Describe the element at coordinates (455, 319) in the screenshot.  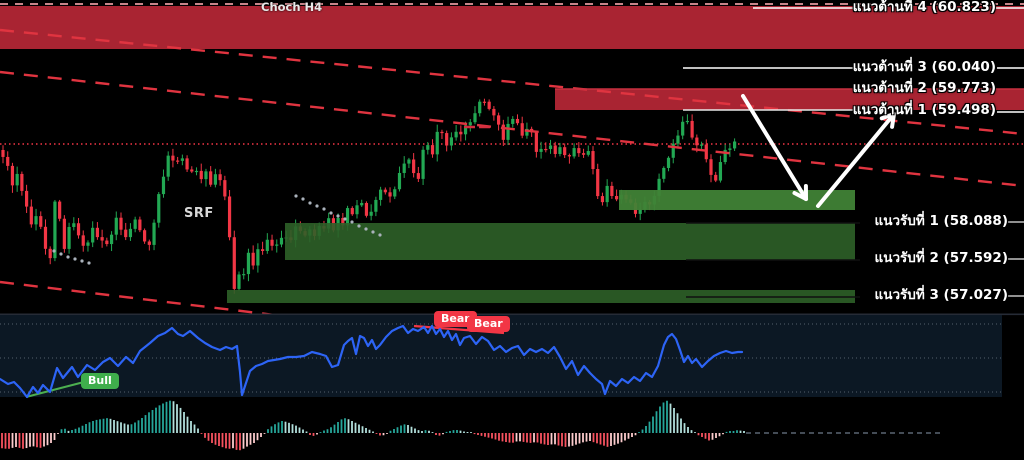
I see `bear-signal-badge-1: Bear` at that location.